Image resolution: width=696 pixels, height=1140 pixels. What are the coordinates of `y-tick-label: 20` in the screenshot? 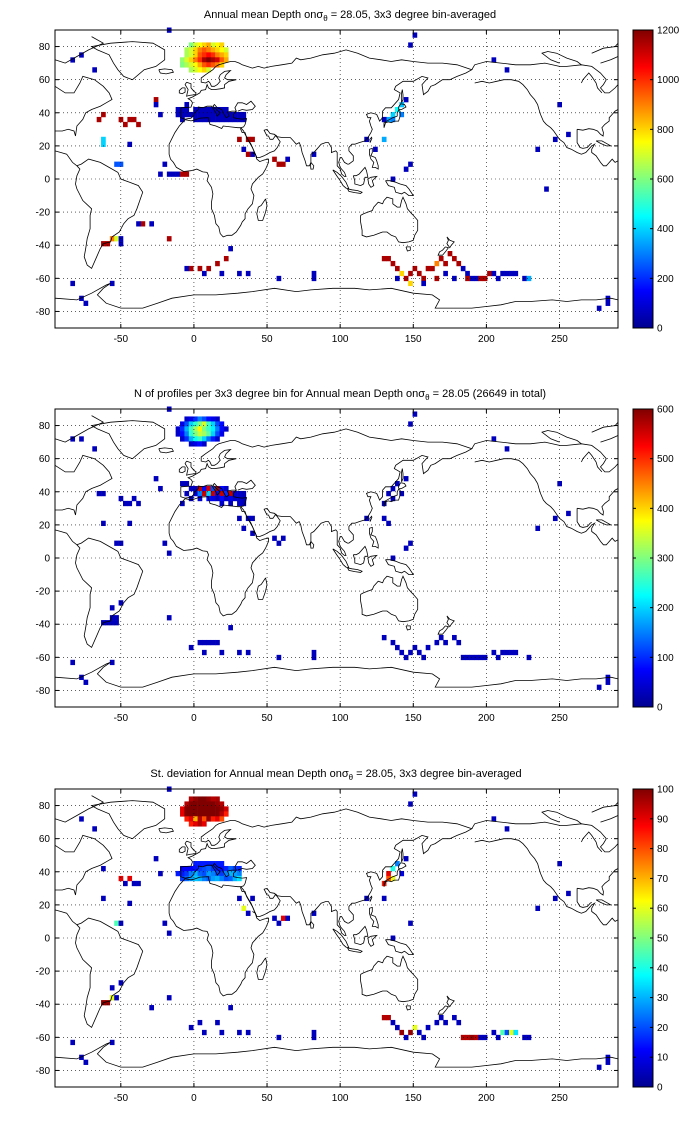 It's located at (45, 905).